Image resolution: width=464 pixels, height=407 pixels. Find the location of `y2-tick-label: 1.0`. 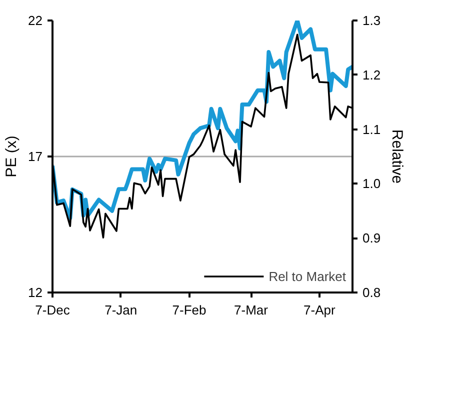

y2-tick-label: 1.0 is located at coordinates (371, 184).